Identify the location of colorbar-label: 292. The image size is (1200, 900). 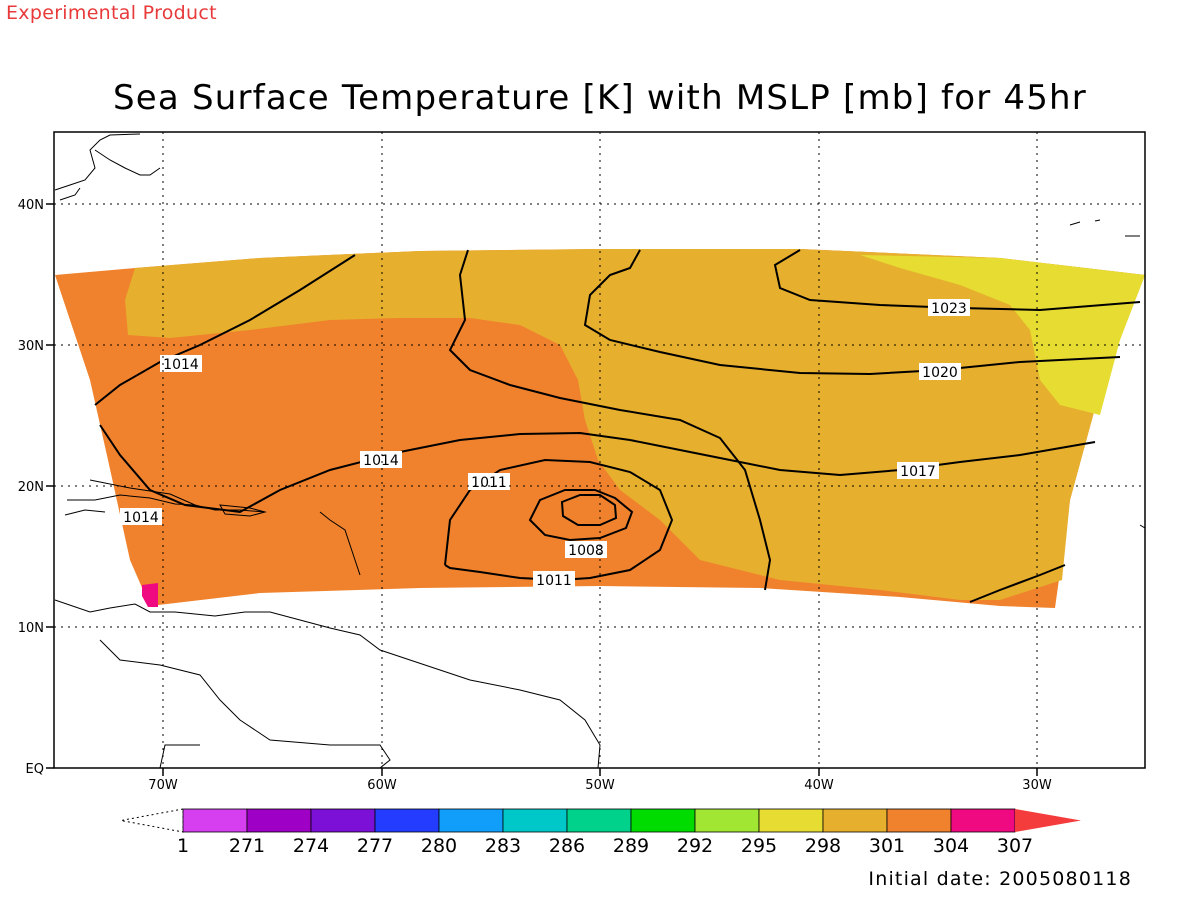
(695, 846).